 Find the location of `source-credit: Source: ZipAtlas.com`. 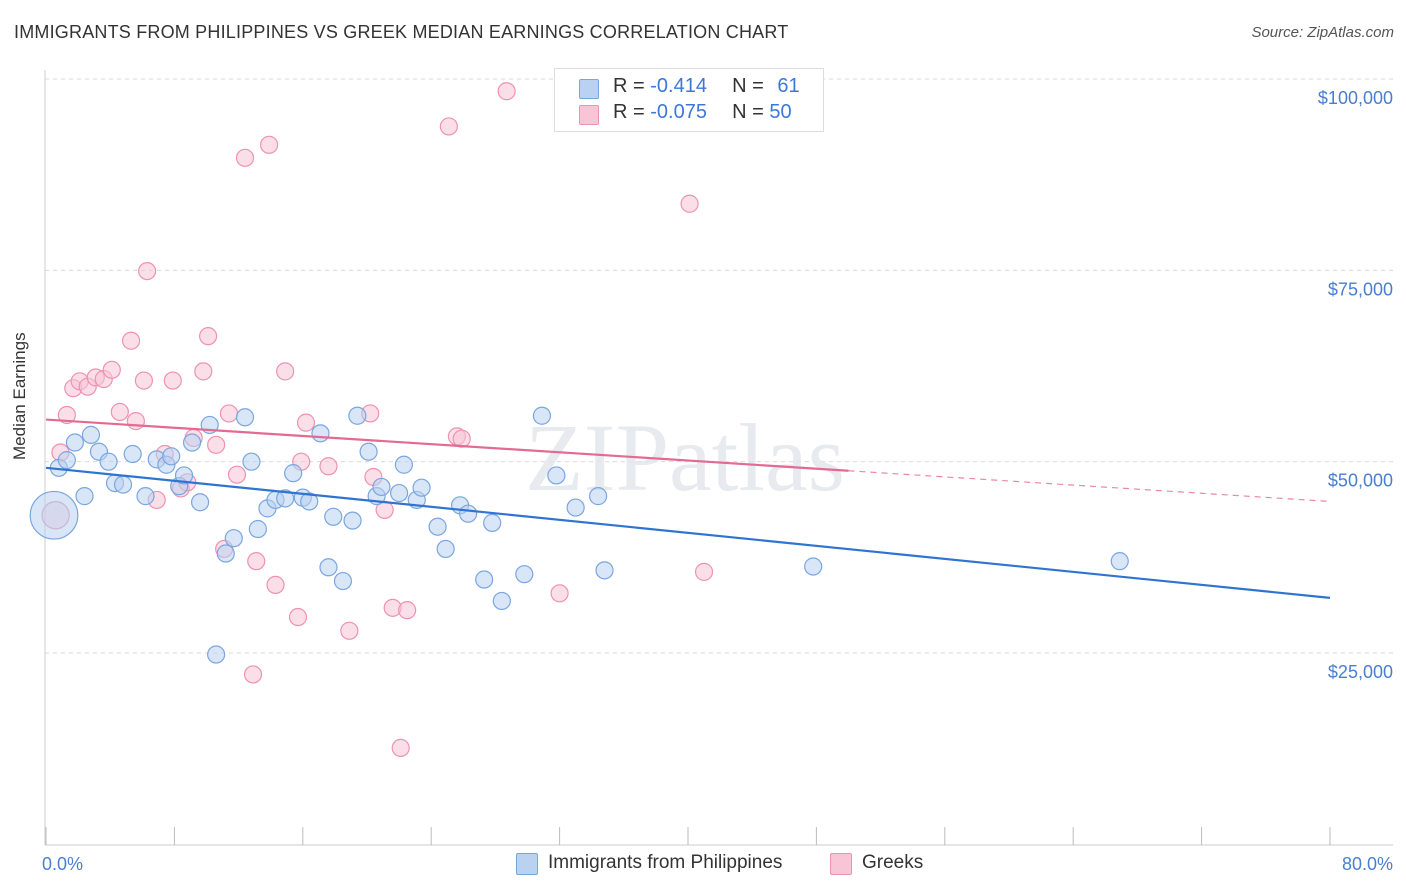

source-credit: Source: ZipAtlas.com is located at coordinates (1322, 32).